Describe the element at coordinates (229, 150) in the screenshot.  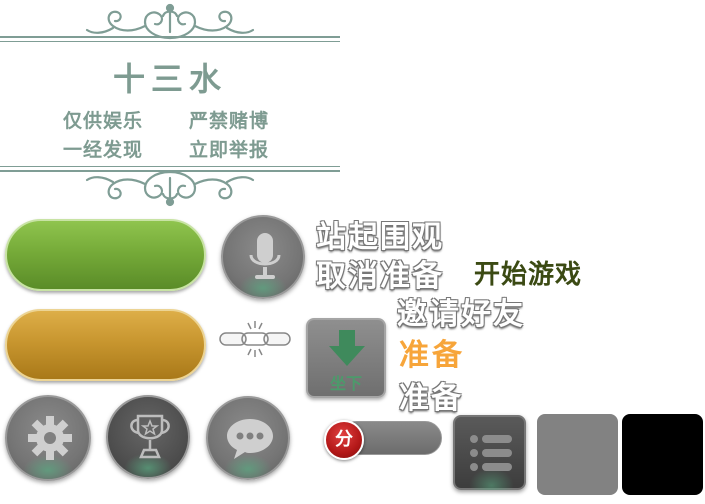
I see `notice-report: 立即举报` at that location.